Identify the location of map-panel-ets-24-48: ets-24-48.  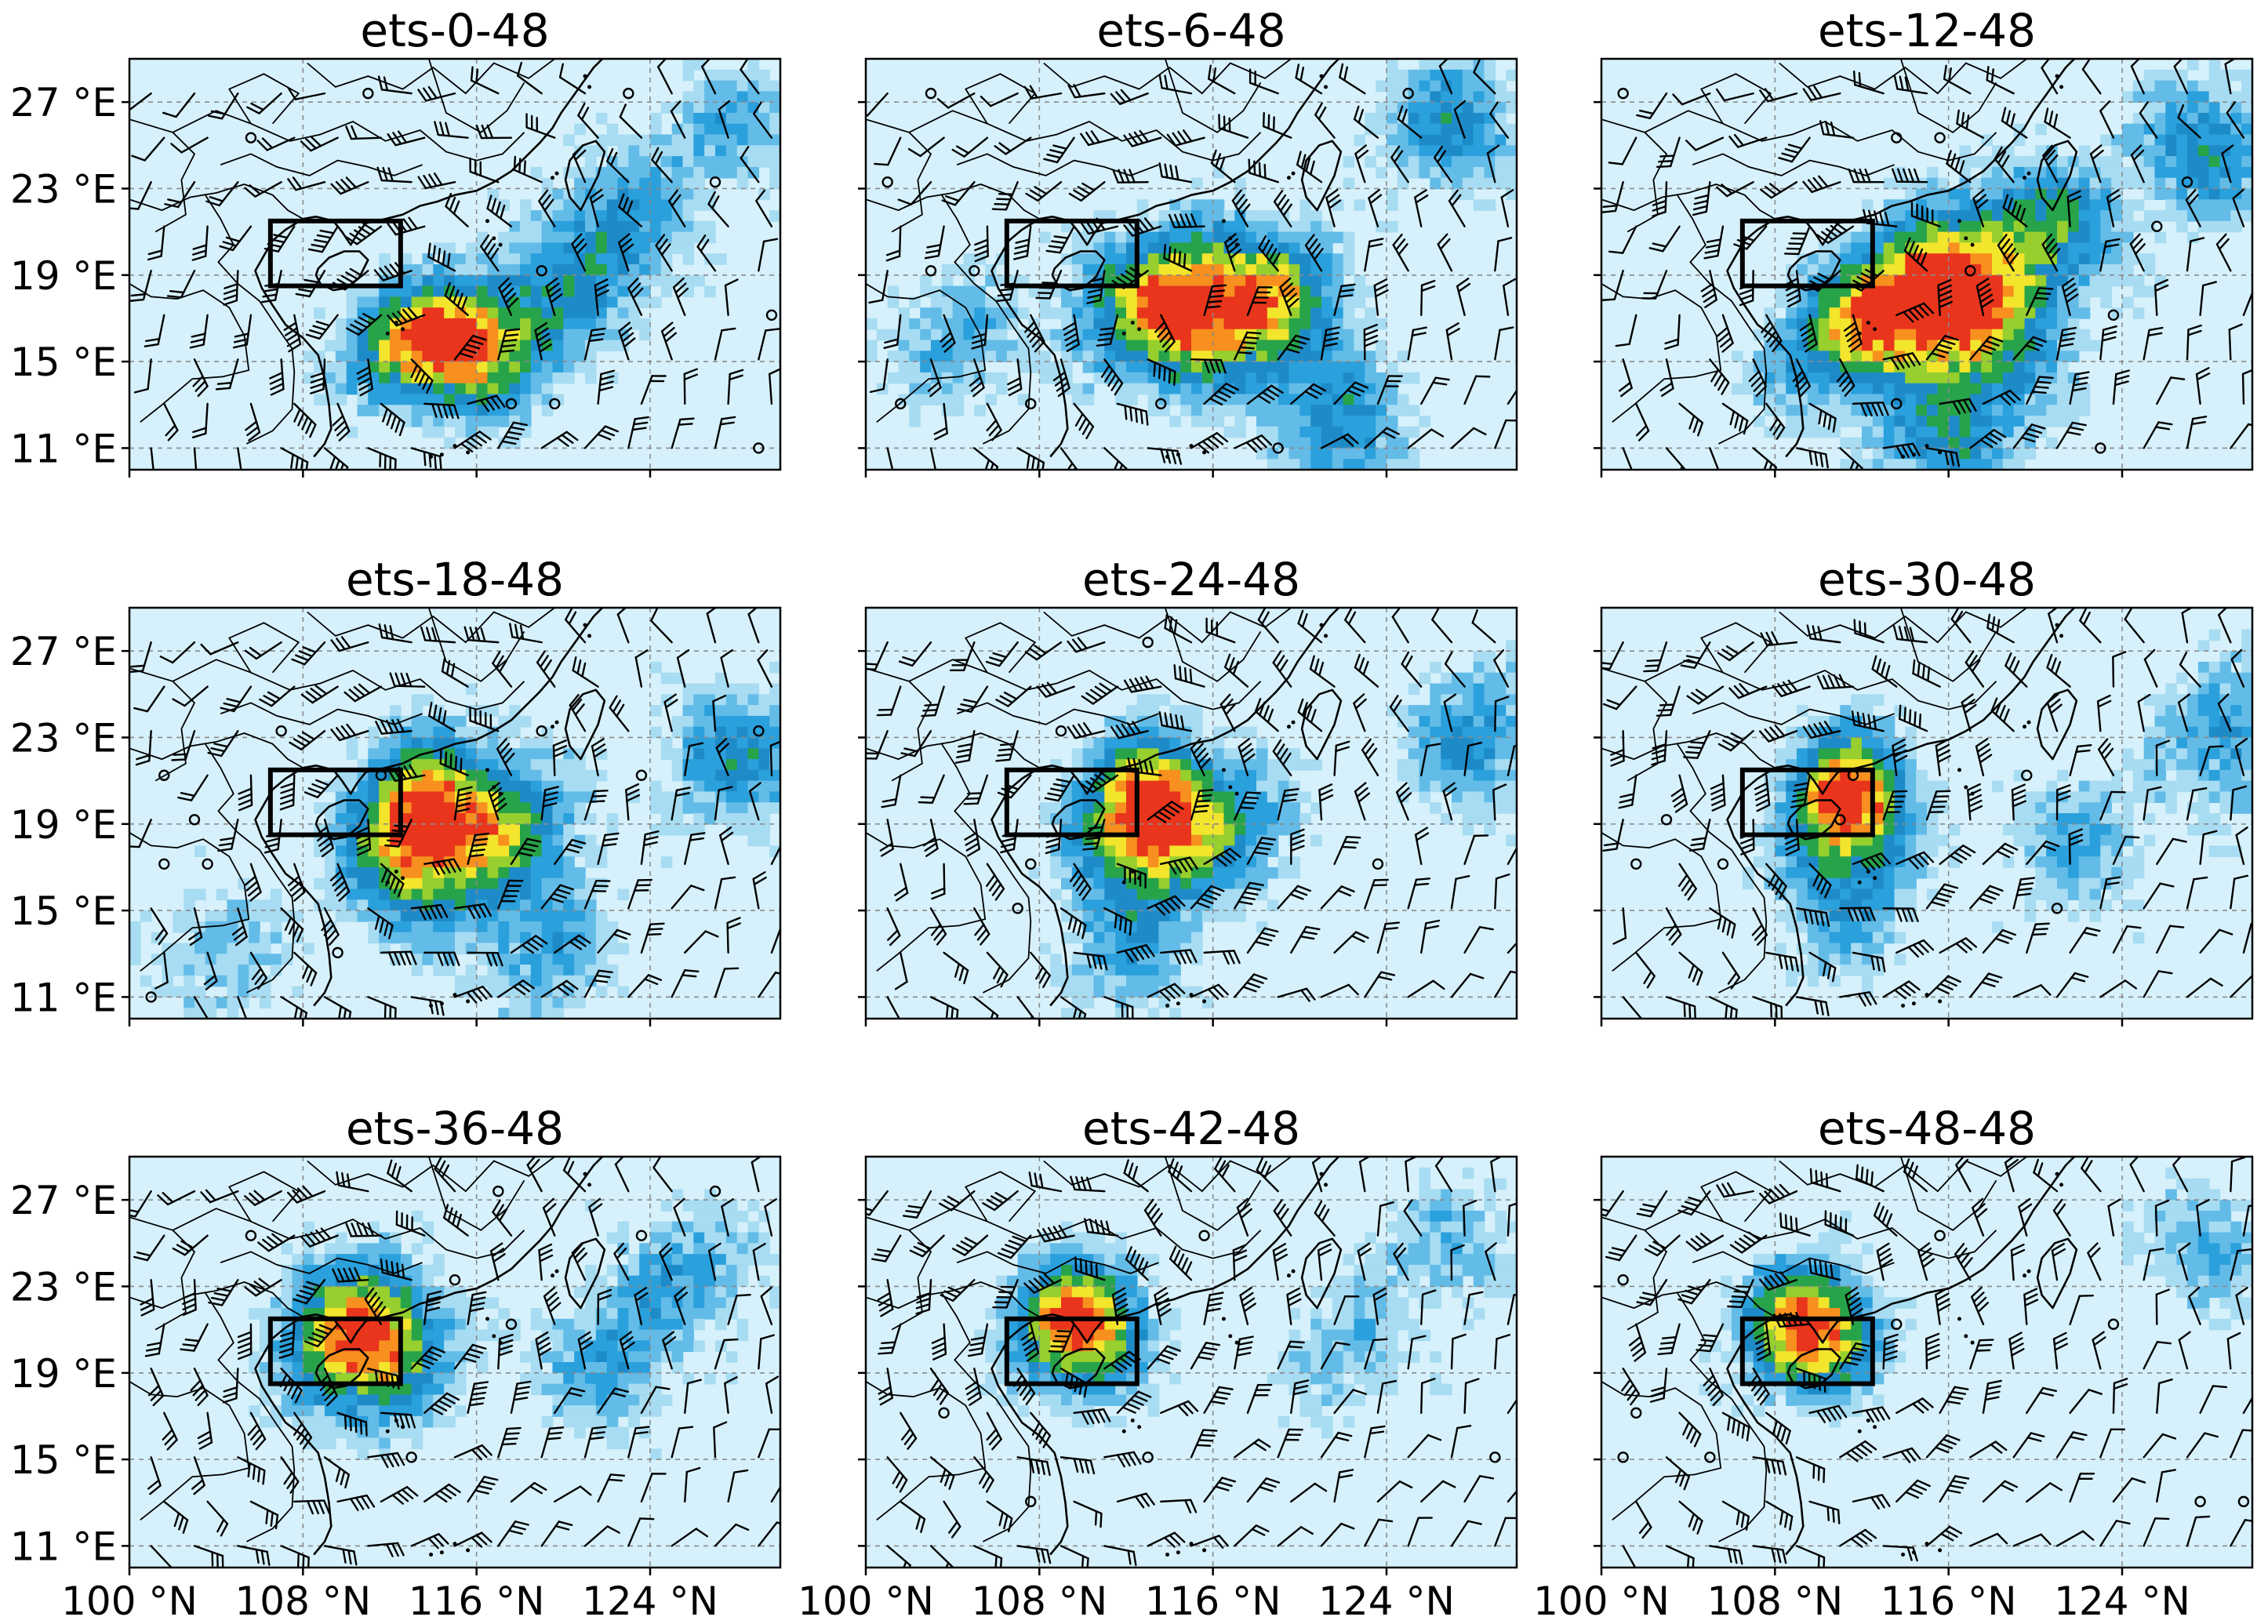
(1188, 790).